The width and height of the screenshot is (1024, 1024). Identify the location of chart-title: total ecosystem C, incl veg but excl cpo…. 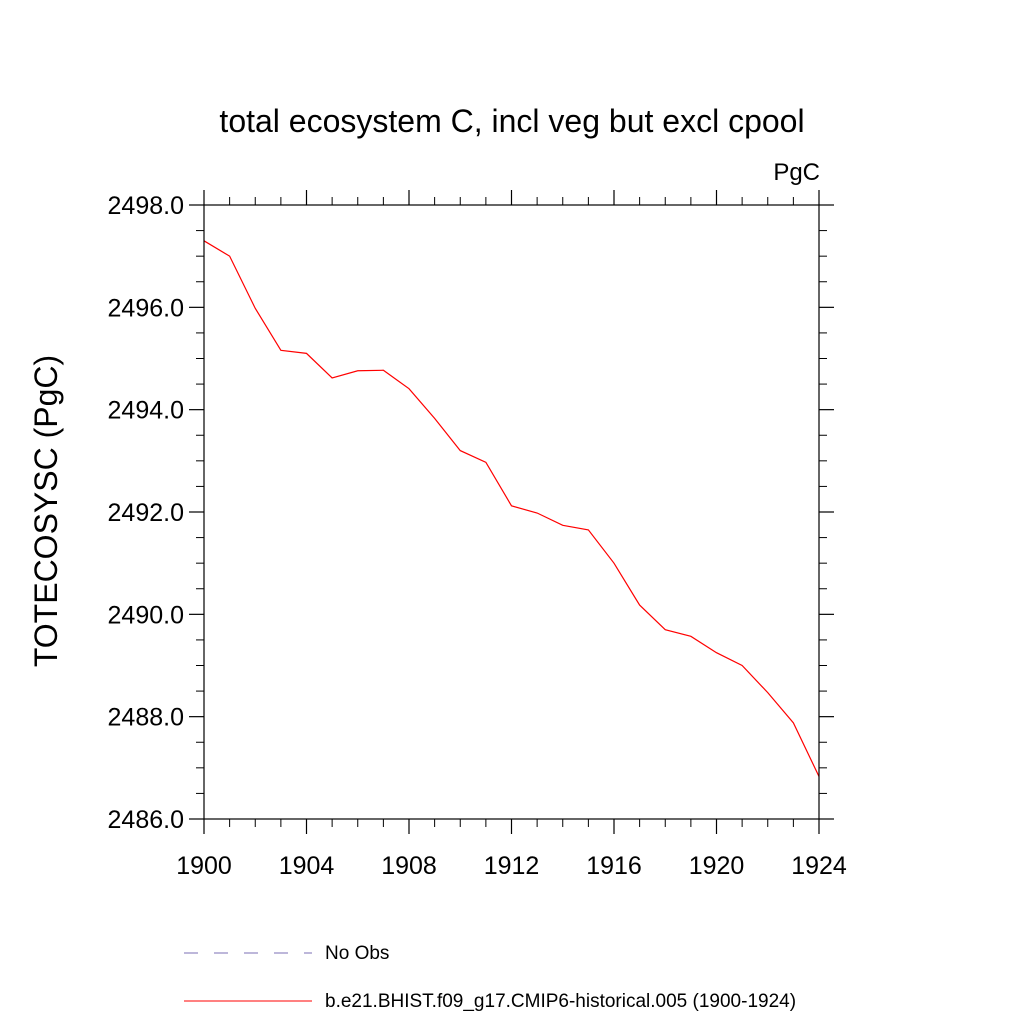
(511, 121).